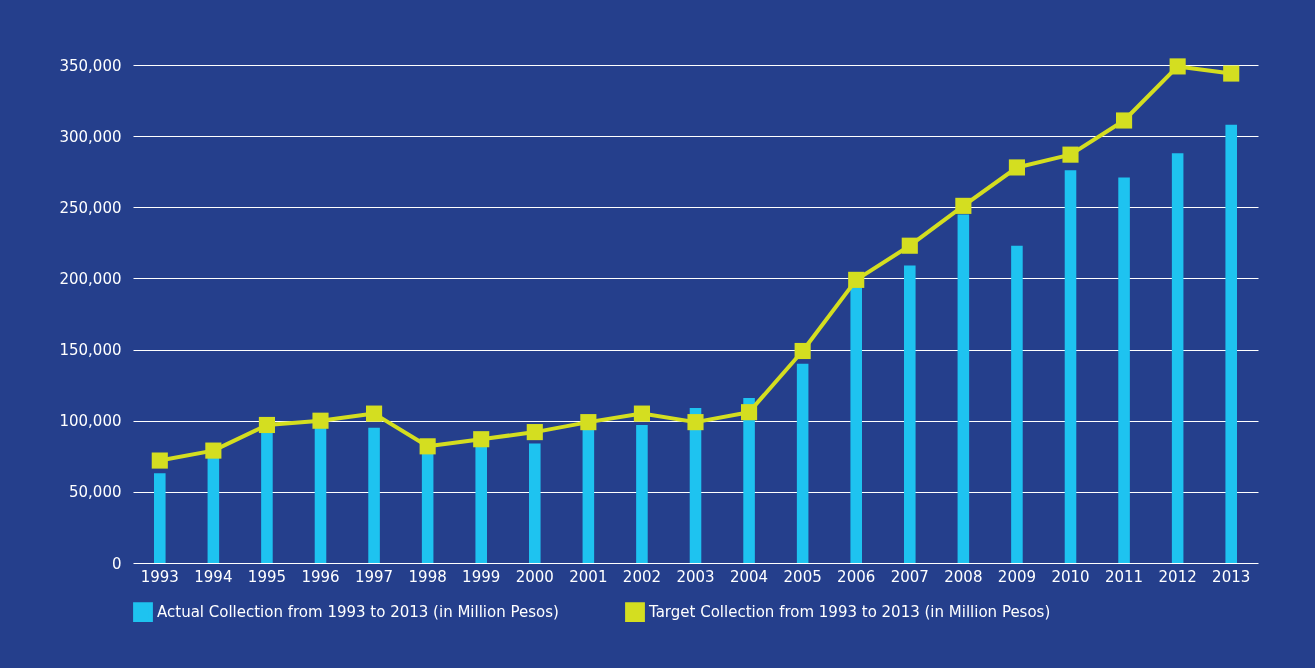 The height and width of the screenshot is (668, 1315). What do you see at coordinates (90, 421) in the screenshot?
I see `y-tick-label: 100,000` at bounding box center [90, 421].